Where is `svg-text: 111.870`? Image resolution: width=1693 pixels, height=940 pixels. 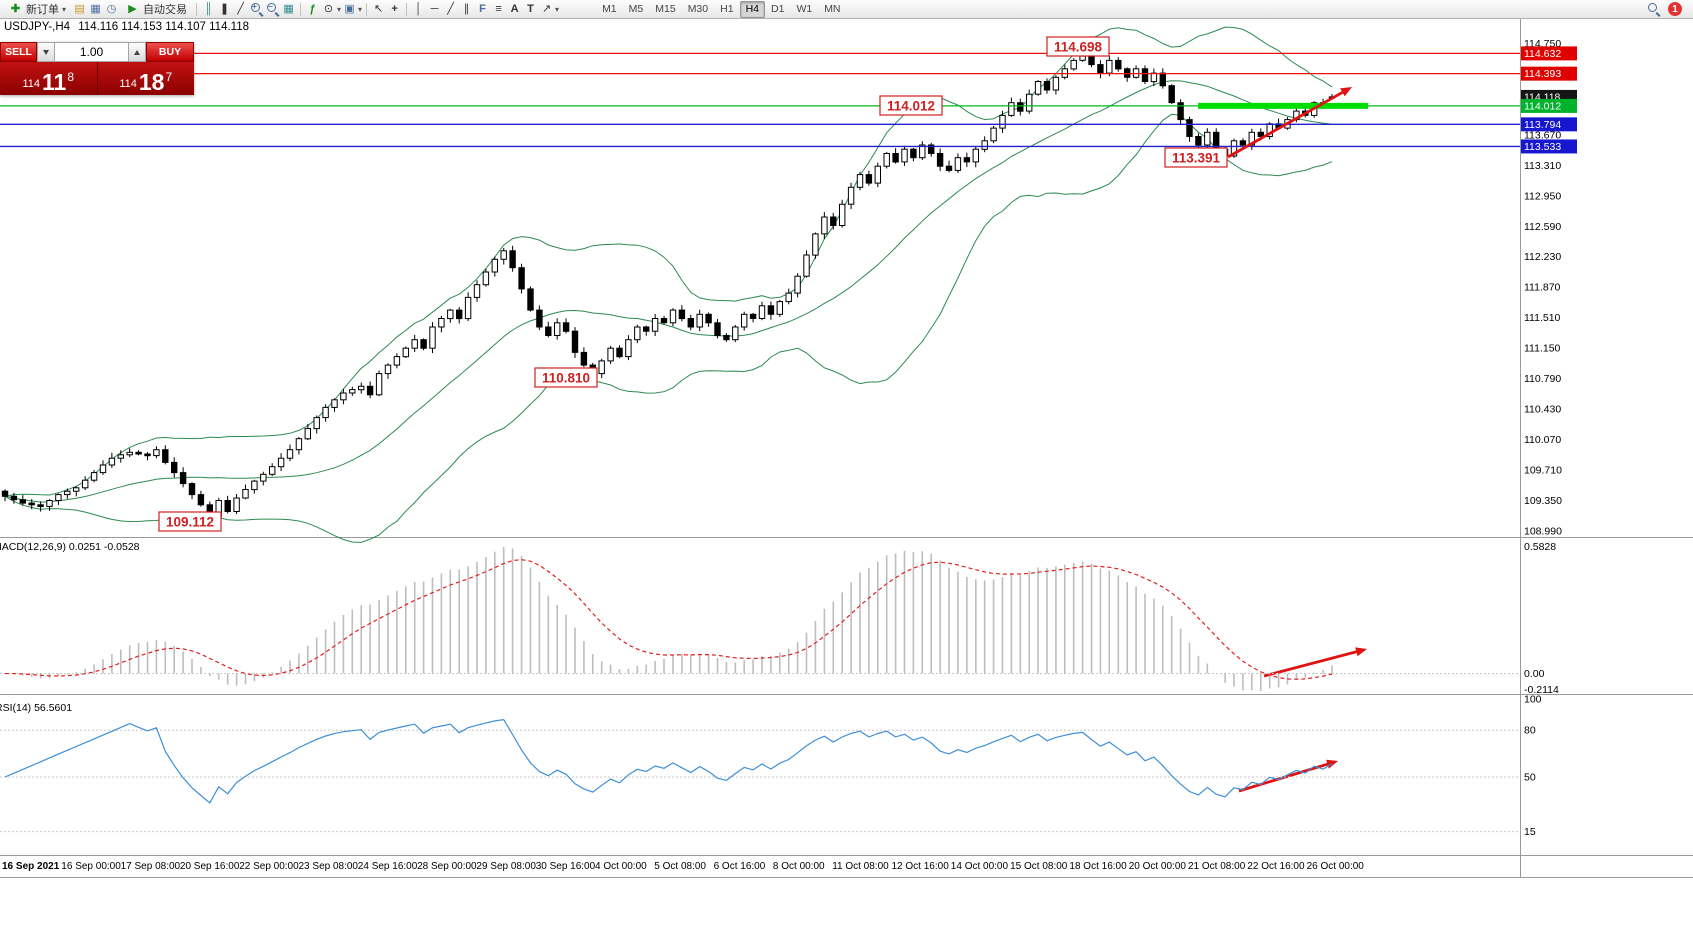 svg-text: 111.870 is located at coordinates (1542, 288).